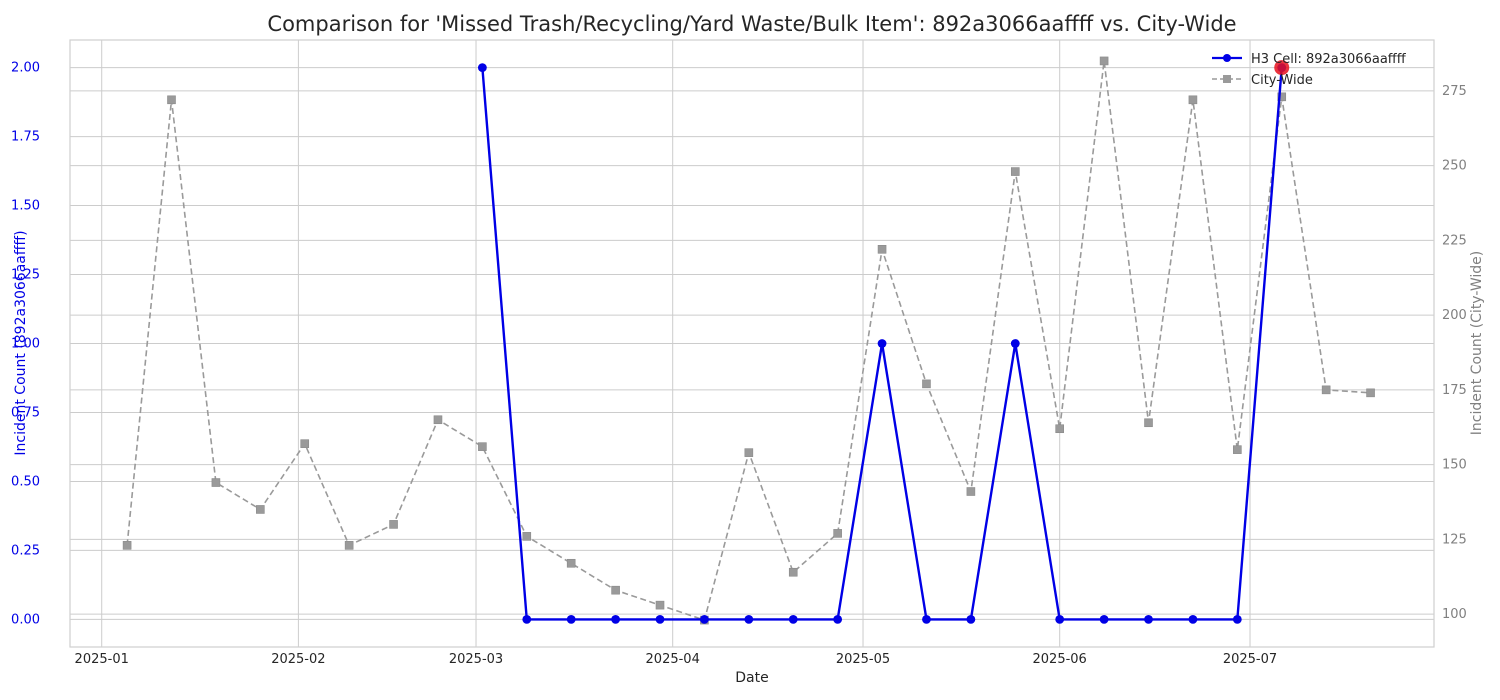 The height and width of the screenshot is (700, 1500). What do you see at coordinates (1329, 59) in the screenshot?
I see `legend-h3-label: H3 Cell: 892a3066aaffff` at bounding box center [1329, 59].